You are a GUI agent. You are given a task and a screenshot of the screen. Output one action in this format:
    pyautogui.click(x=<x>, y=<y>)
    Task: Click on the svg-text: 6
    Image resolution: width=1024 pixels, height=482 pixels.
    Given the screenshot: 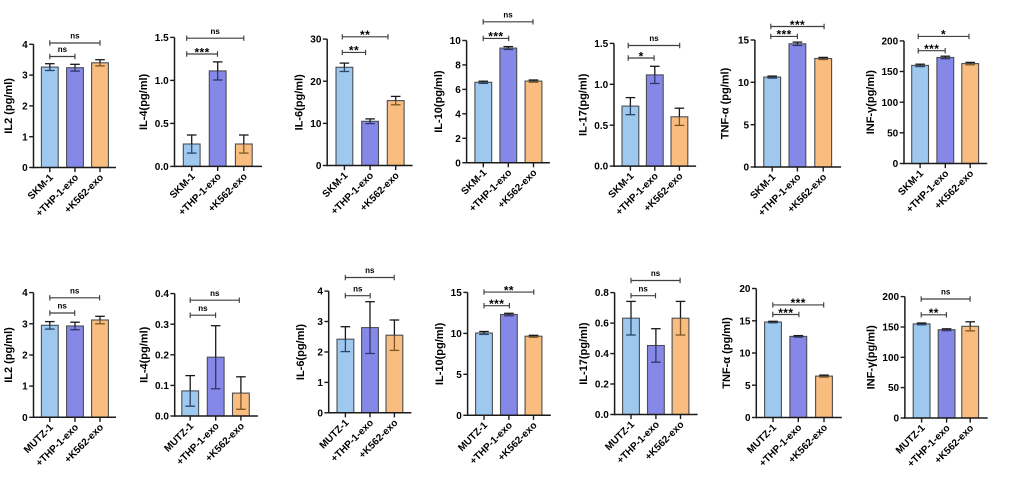 What is the action you would take?
    pyautogui.click(x=458, y=90)
    